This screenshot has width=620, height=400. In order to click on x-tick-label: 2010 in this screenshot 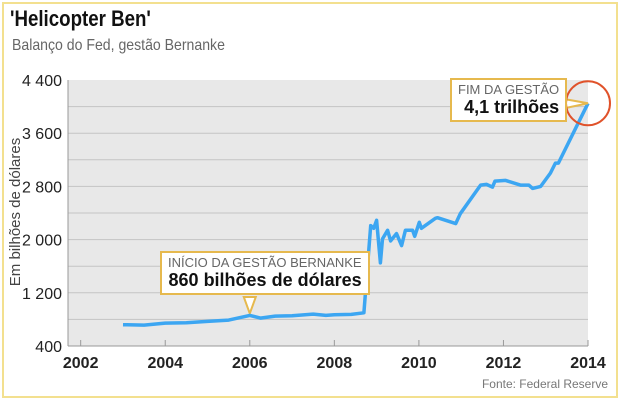, I will do `click(419, 363)`.